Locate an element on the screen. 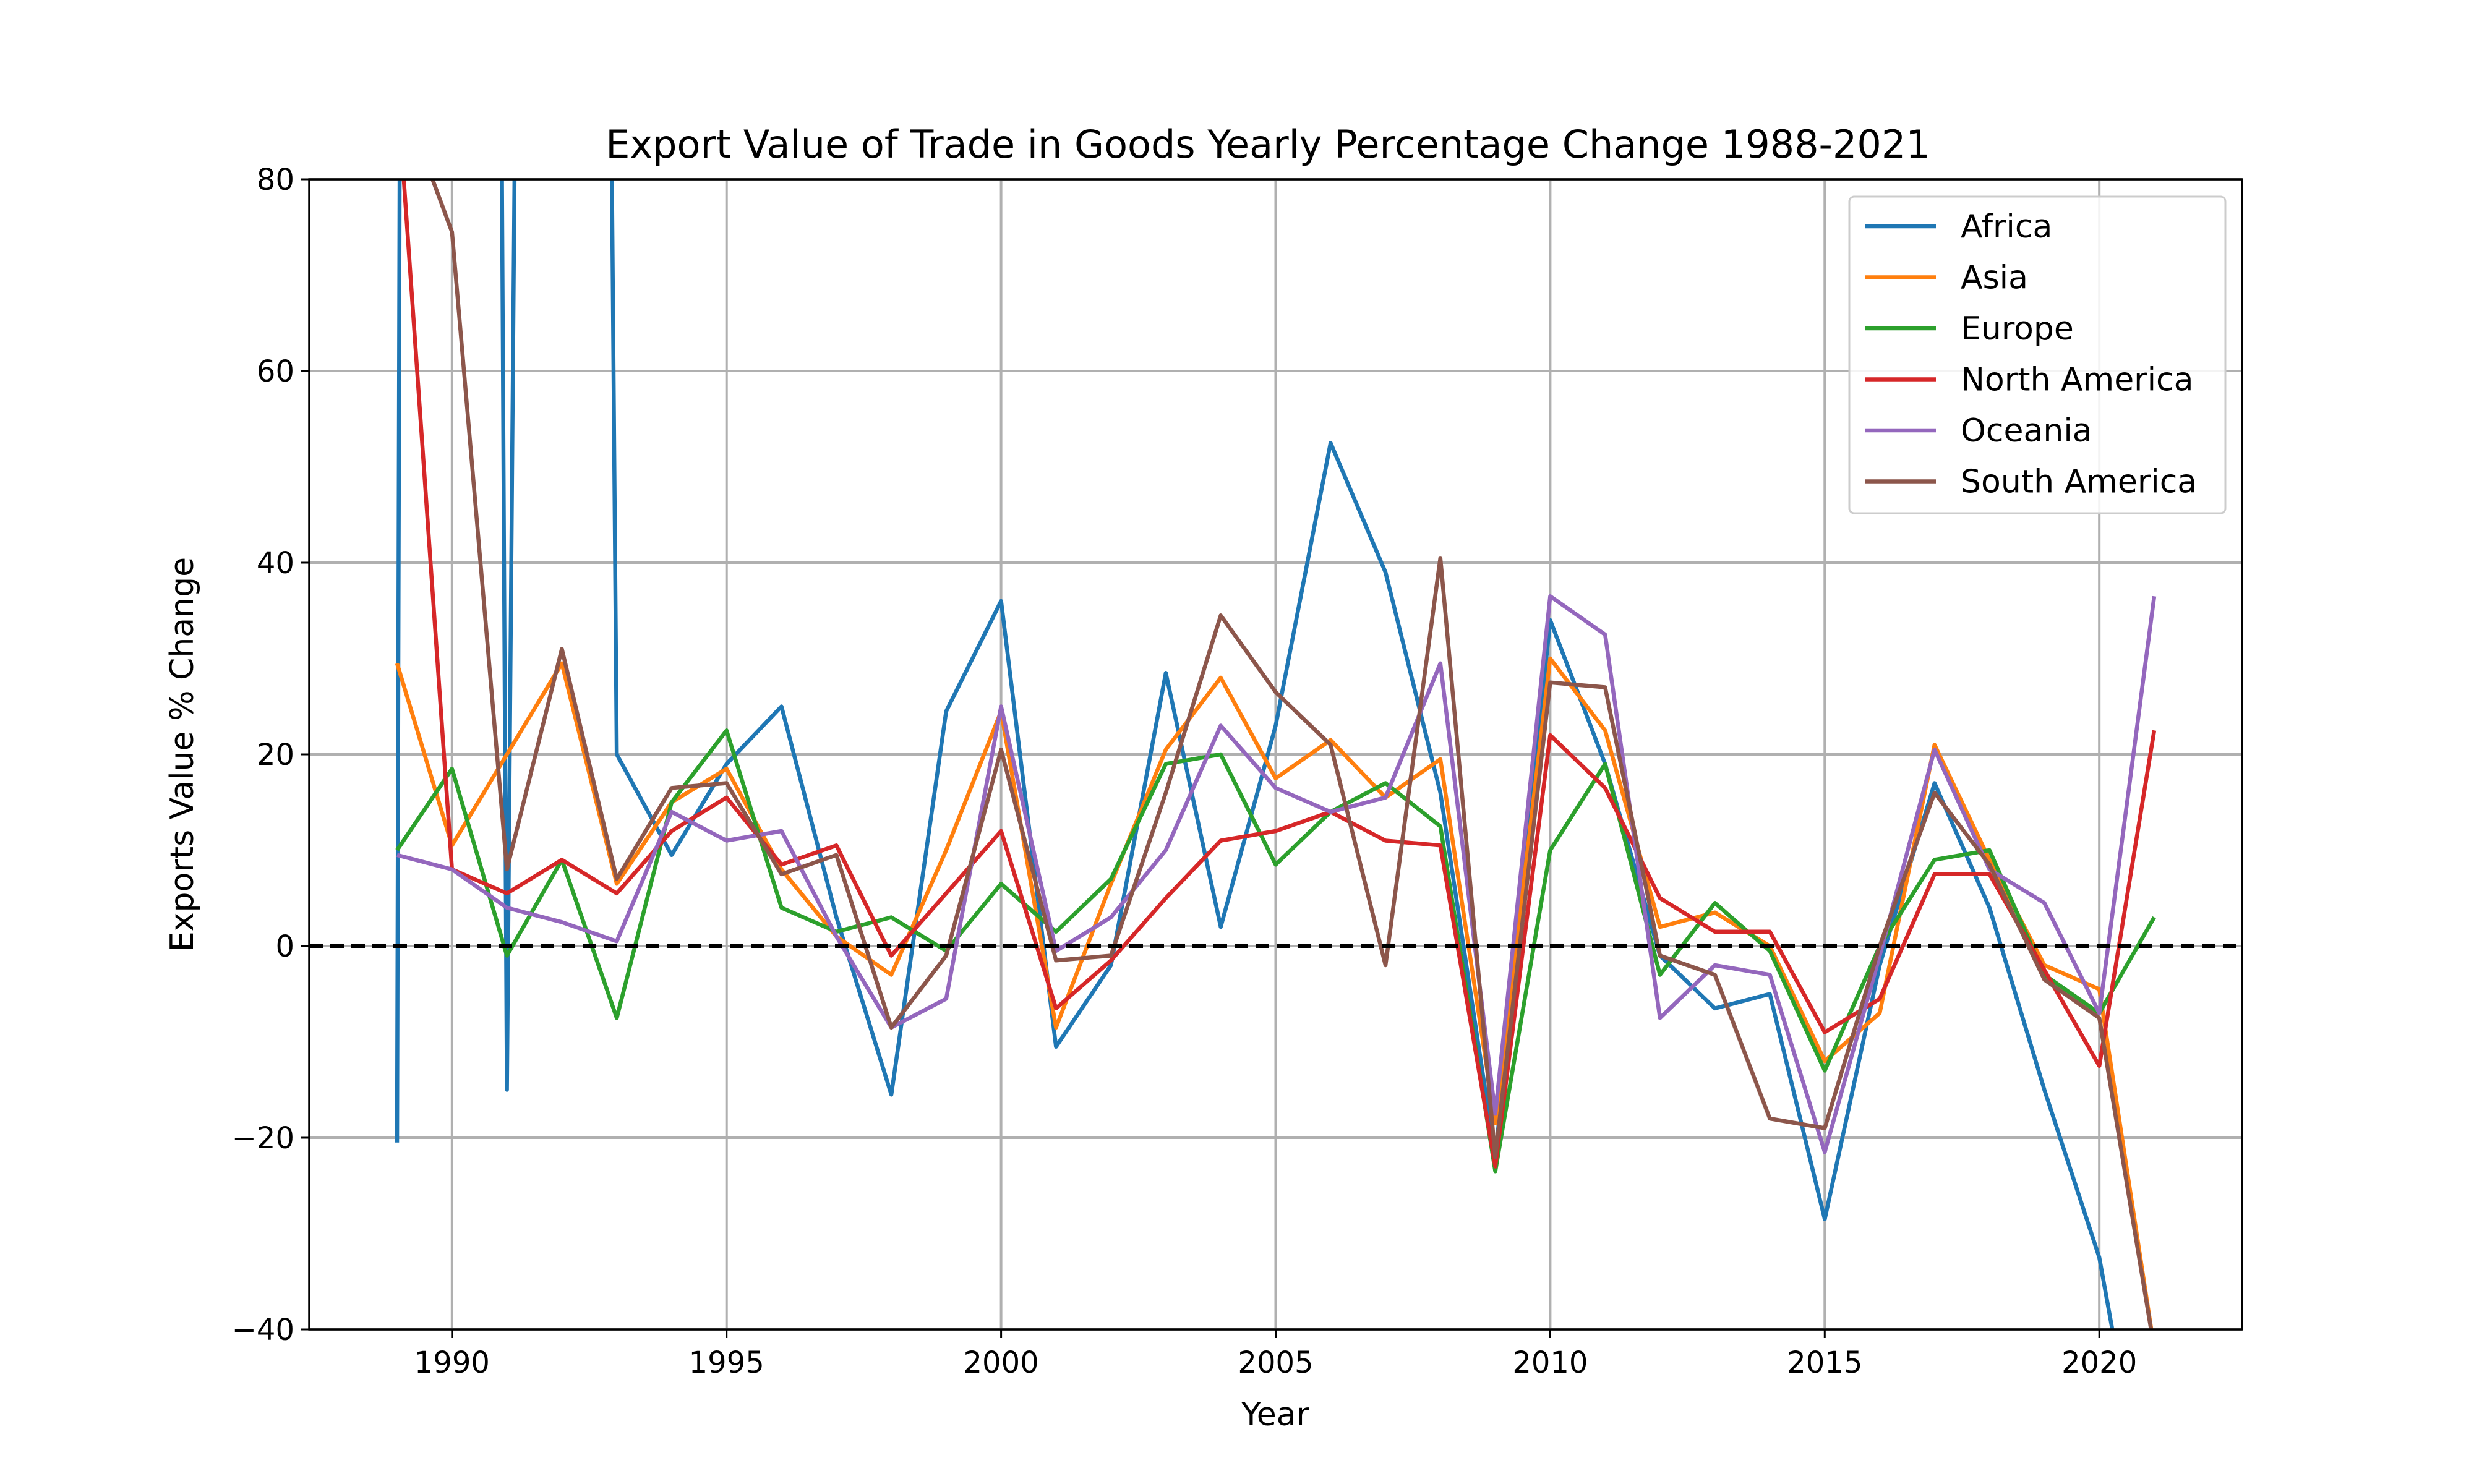 This screenshot has height=1484, width=2474. x-axis-label: Year is located at coordinates (1275, 1414).